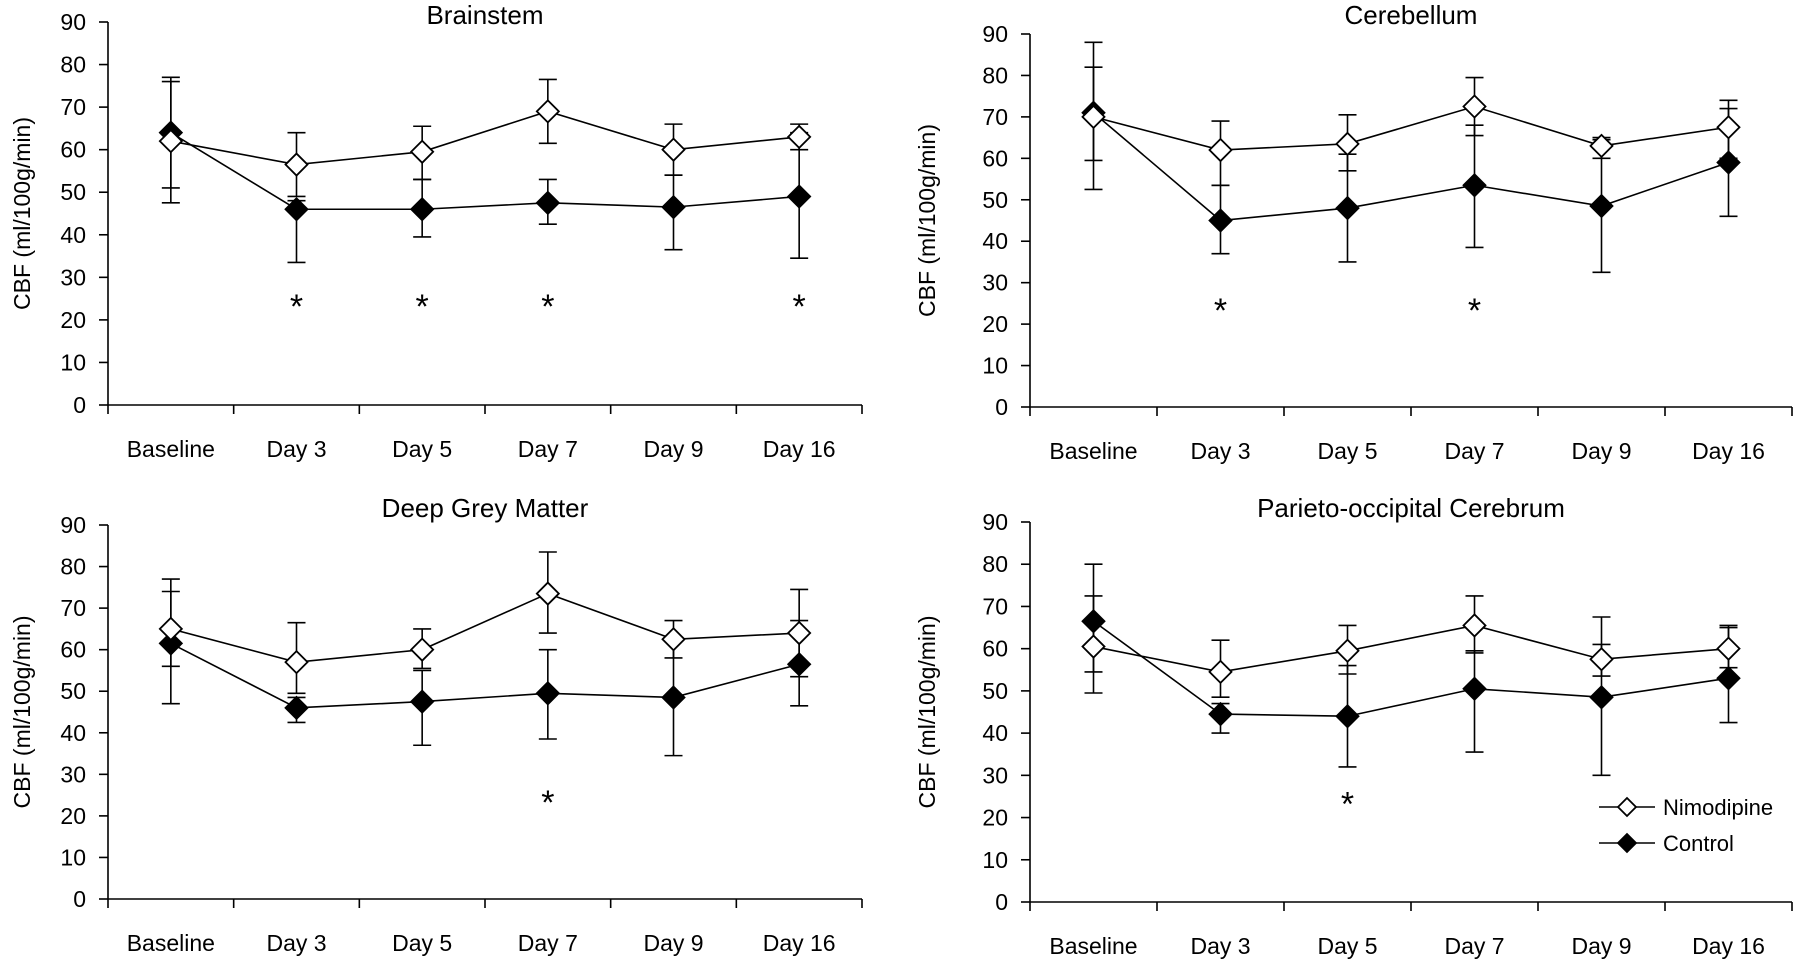  I want to click on legend-marker-control, so click(1627, 843).